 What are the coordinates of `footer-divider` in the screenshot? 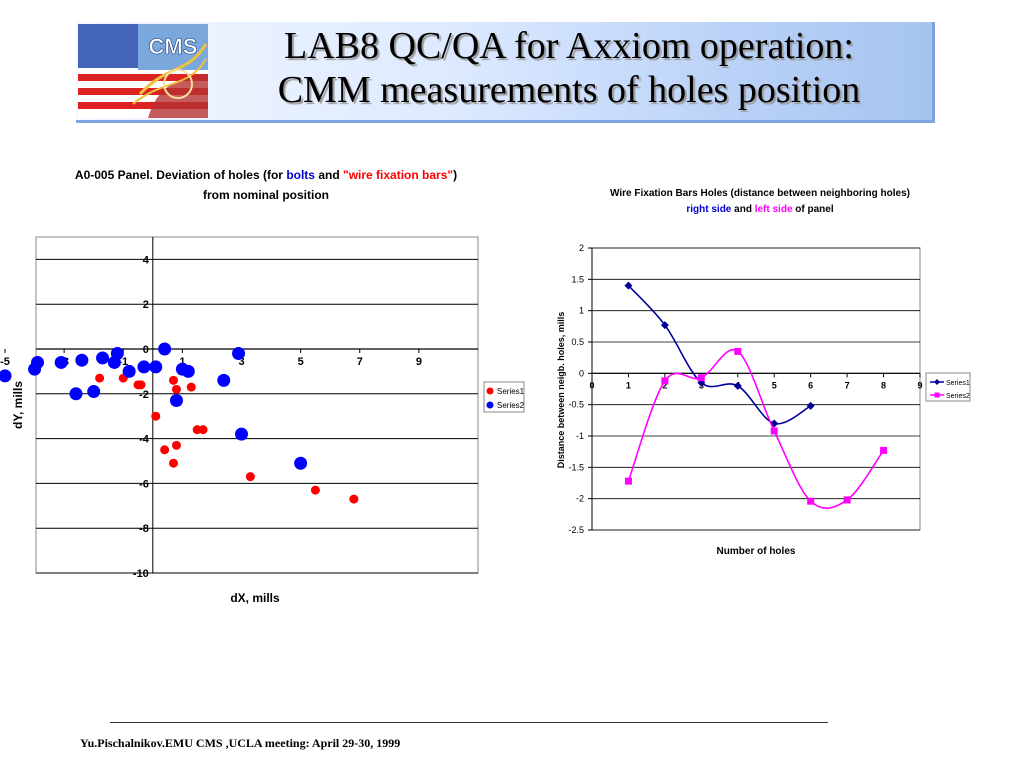 It's located at (469, 722).